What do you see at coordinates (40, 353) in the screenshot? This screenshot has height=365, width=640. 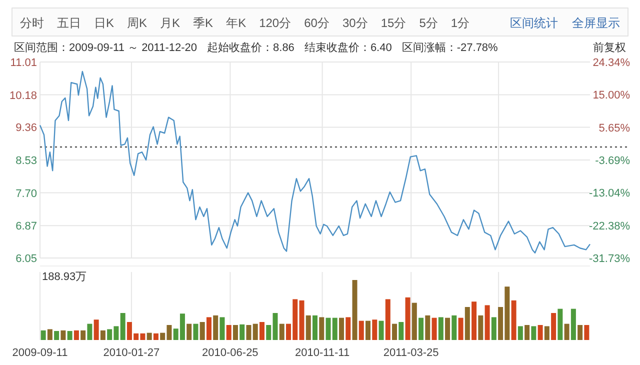 I see `x-tick-label: 2009-09-11` at bounding box center [40, 353].